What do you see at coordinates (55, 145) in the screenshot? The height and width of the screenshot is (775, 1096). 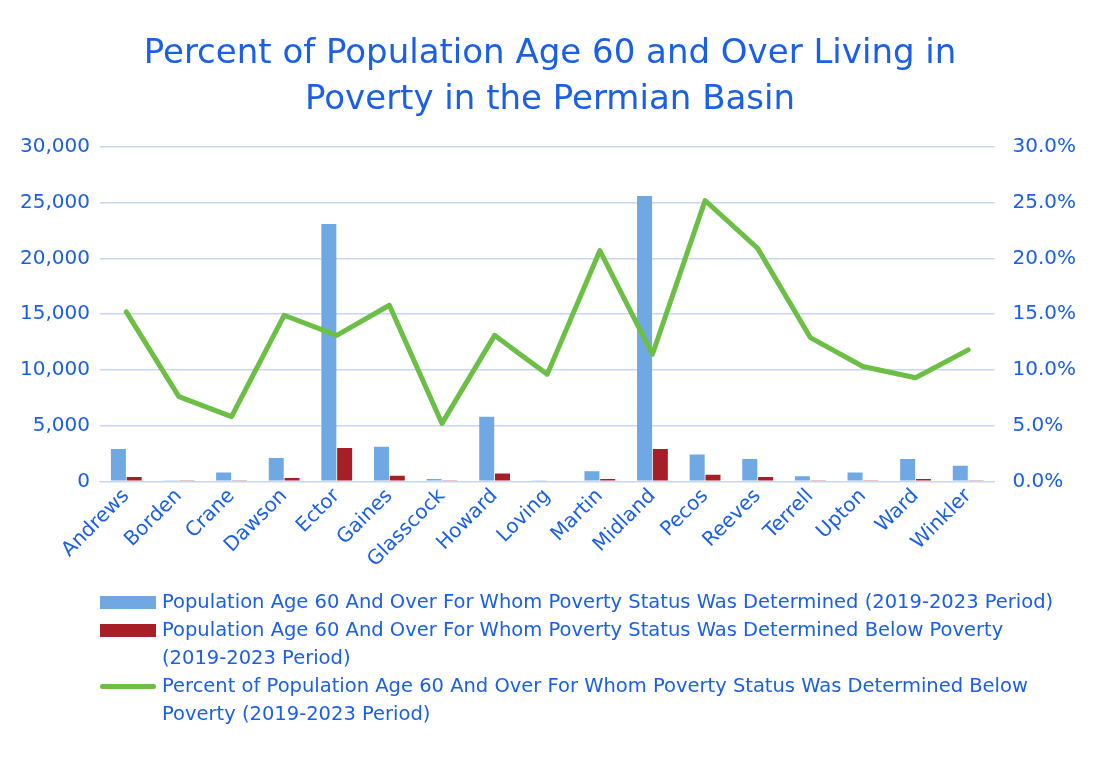 I see `y-tick-label: 30,000` at bounding box center [55, 145].